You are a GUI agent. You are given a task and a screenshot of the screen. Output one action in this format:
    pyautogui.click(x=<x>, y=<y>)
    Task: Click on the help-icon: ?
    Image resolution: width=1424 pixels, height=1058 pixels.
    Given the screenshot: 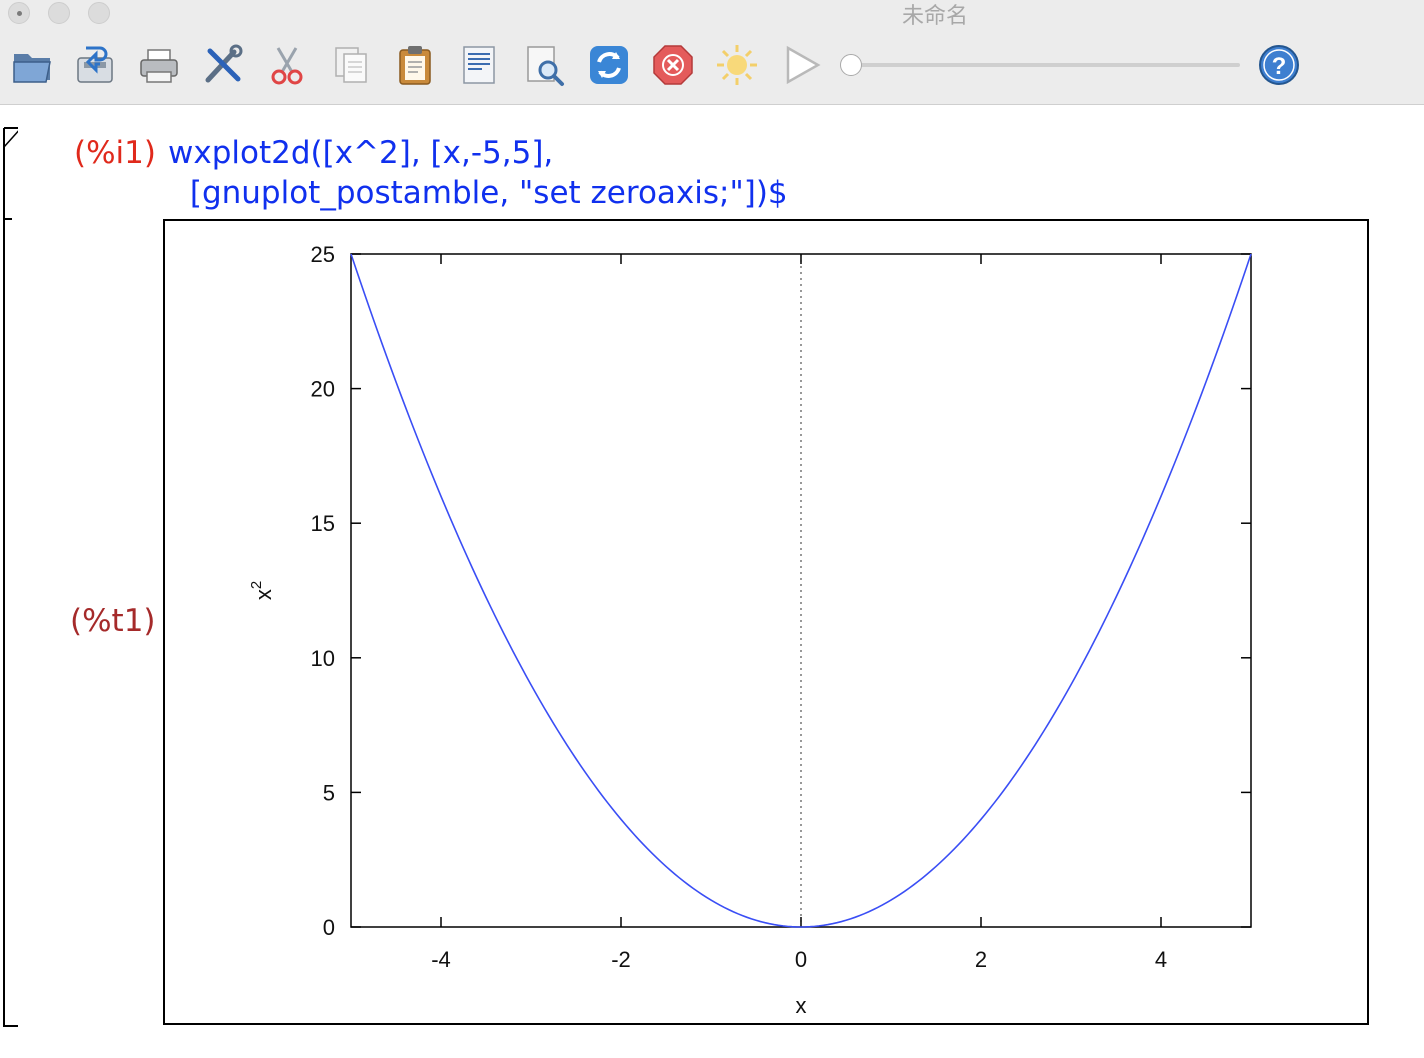 What is the action you would take?
    pyautogui.click(x=1279, y=65)
    